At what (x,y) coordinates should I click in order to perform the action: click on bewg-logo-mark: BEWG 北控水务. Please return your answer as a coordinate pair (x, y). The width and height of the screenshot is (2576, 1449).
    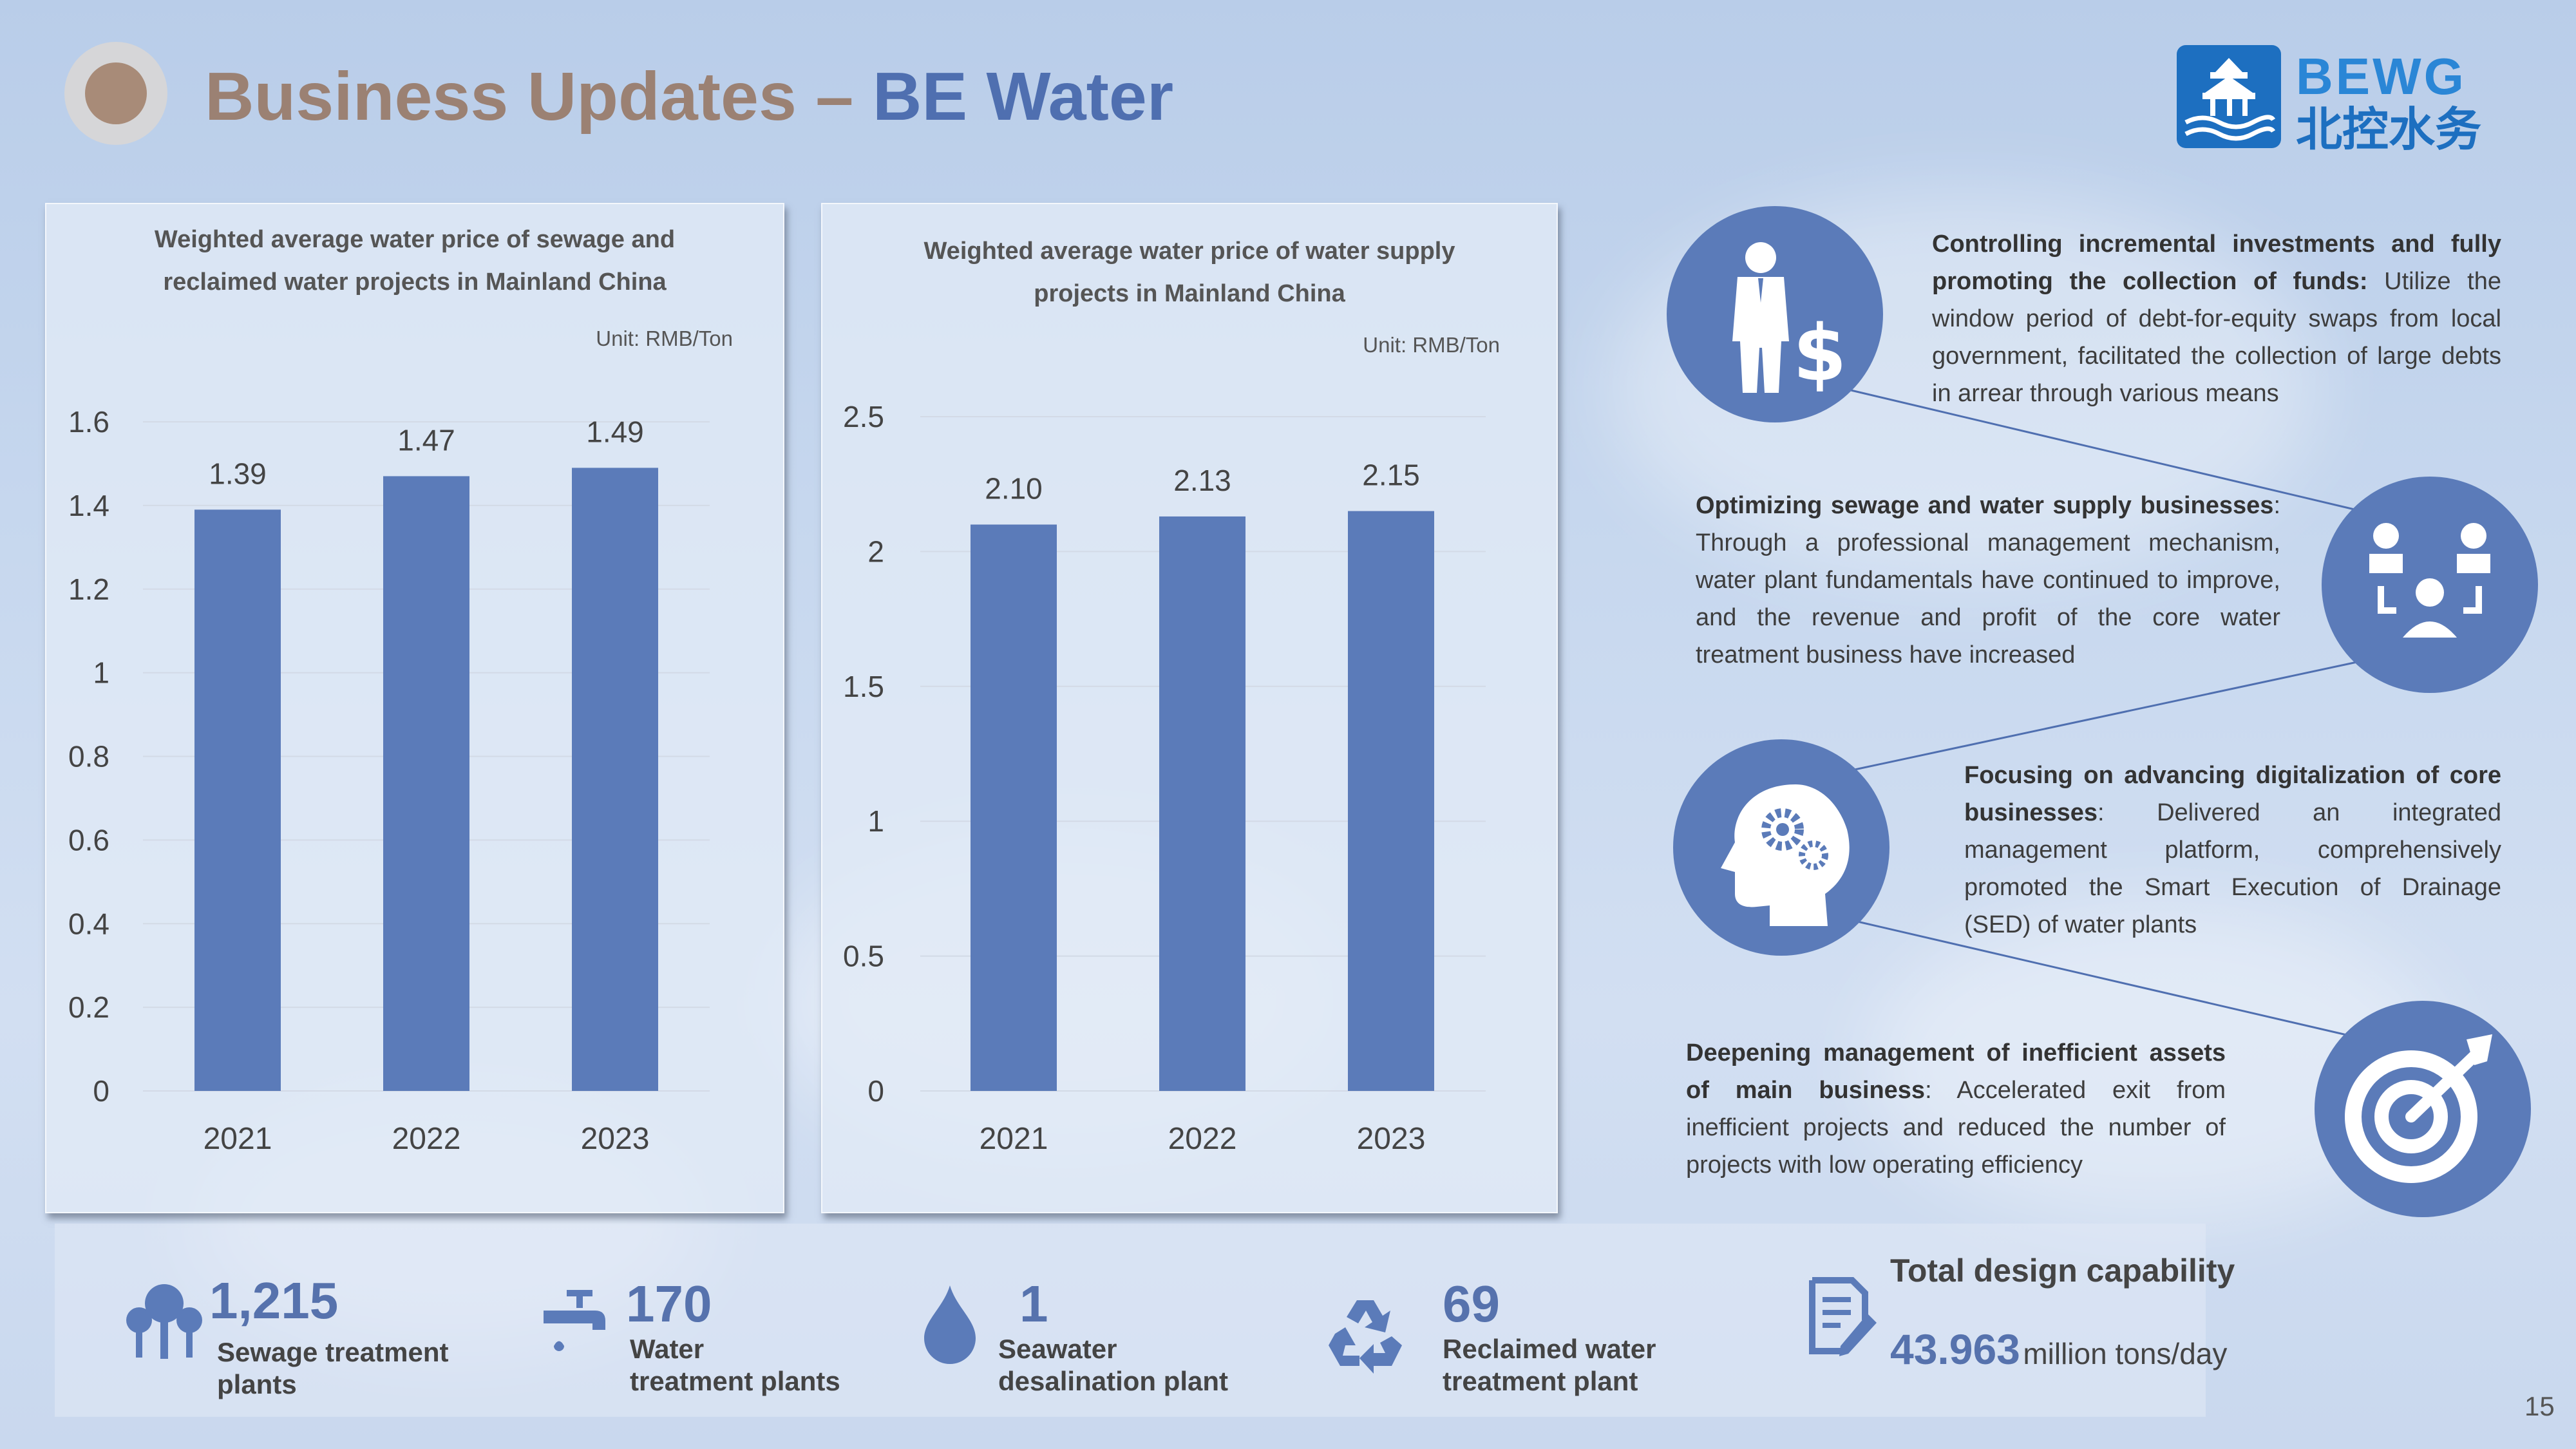
    Looking at the image, I should click on (2329, 100).